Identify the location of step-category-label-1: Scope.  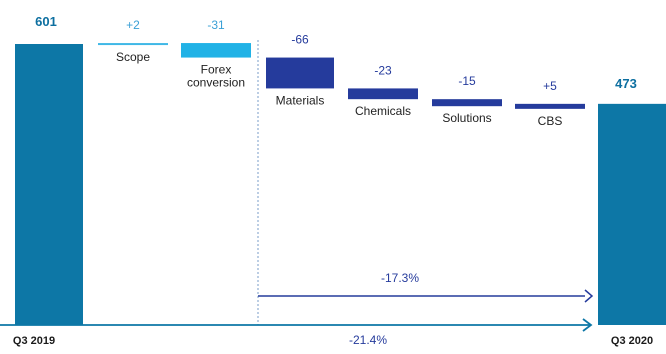
(133, 57).